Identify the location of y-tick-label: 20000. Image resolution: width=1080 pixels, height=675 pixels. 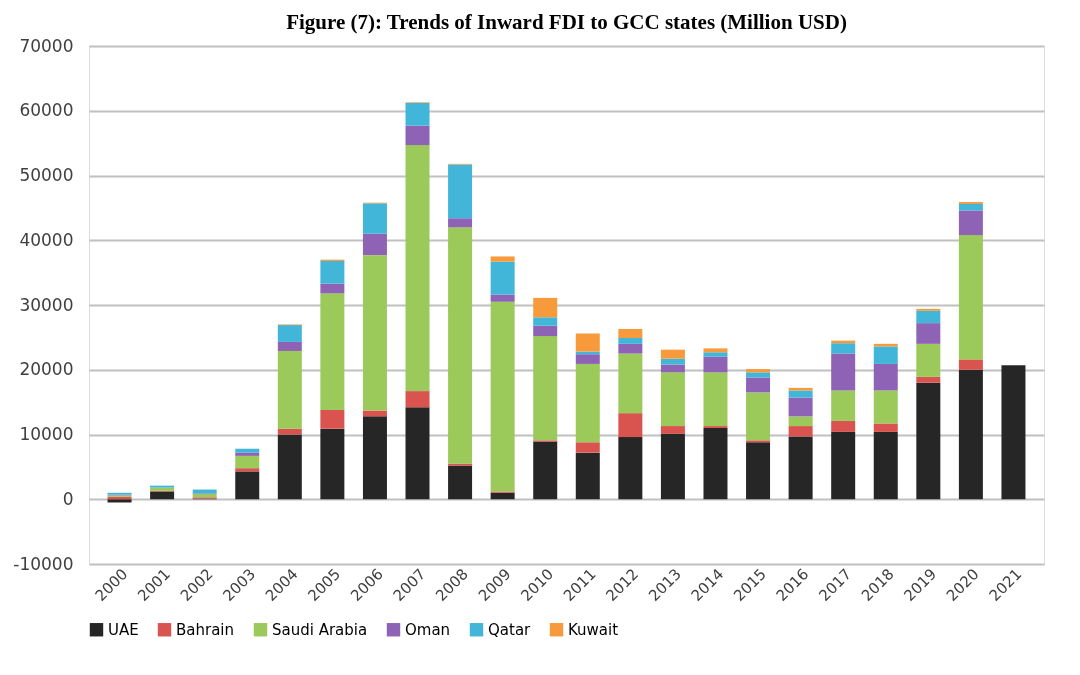
(46, 369).